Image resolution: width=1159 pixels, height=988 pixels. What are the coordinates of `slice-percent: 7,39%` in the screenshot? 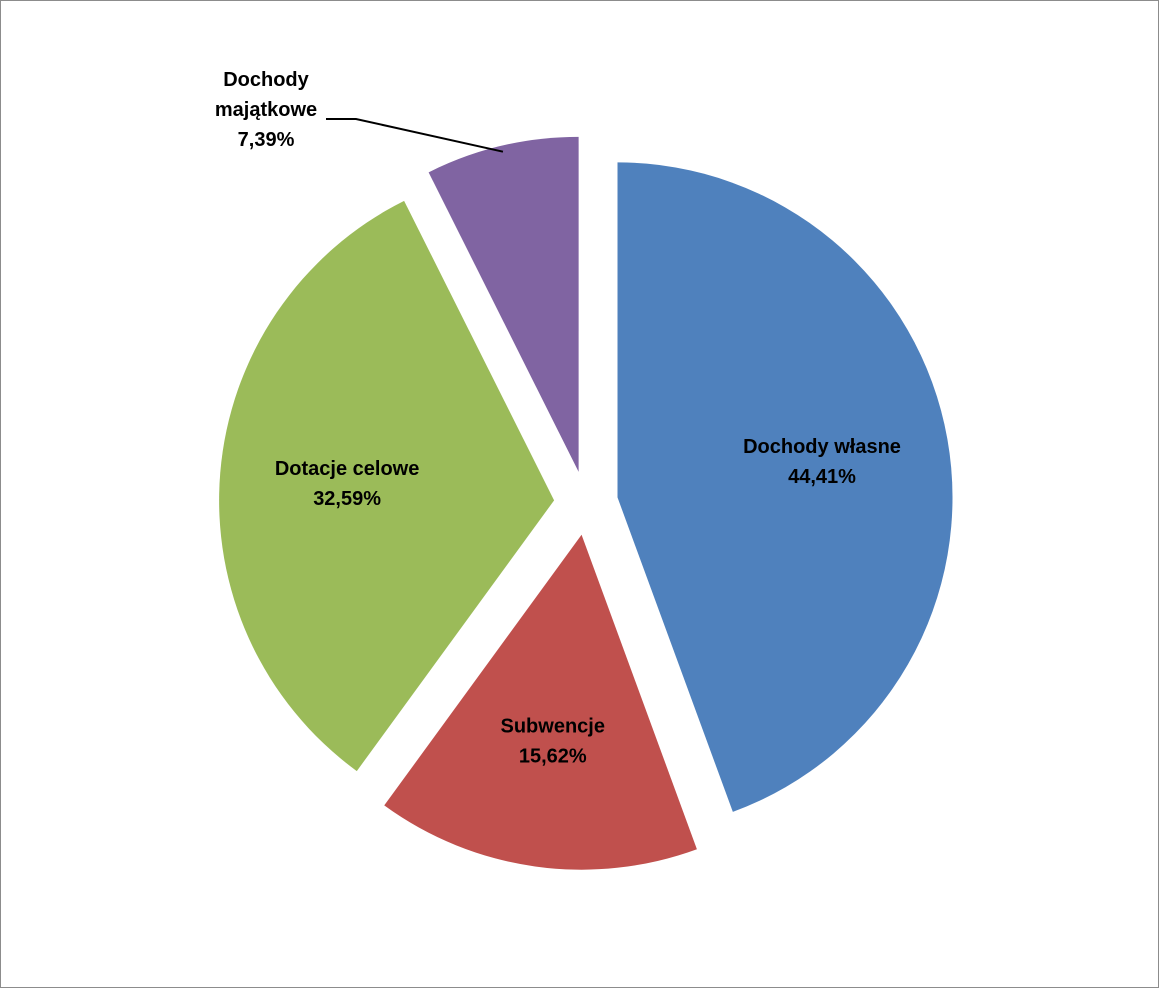 It's located at (266, 140).